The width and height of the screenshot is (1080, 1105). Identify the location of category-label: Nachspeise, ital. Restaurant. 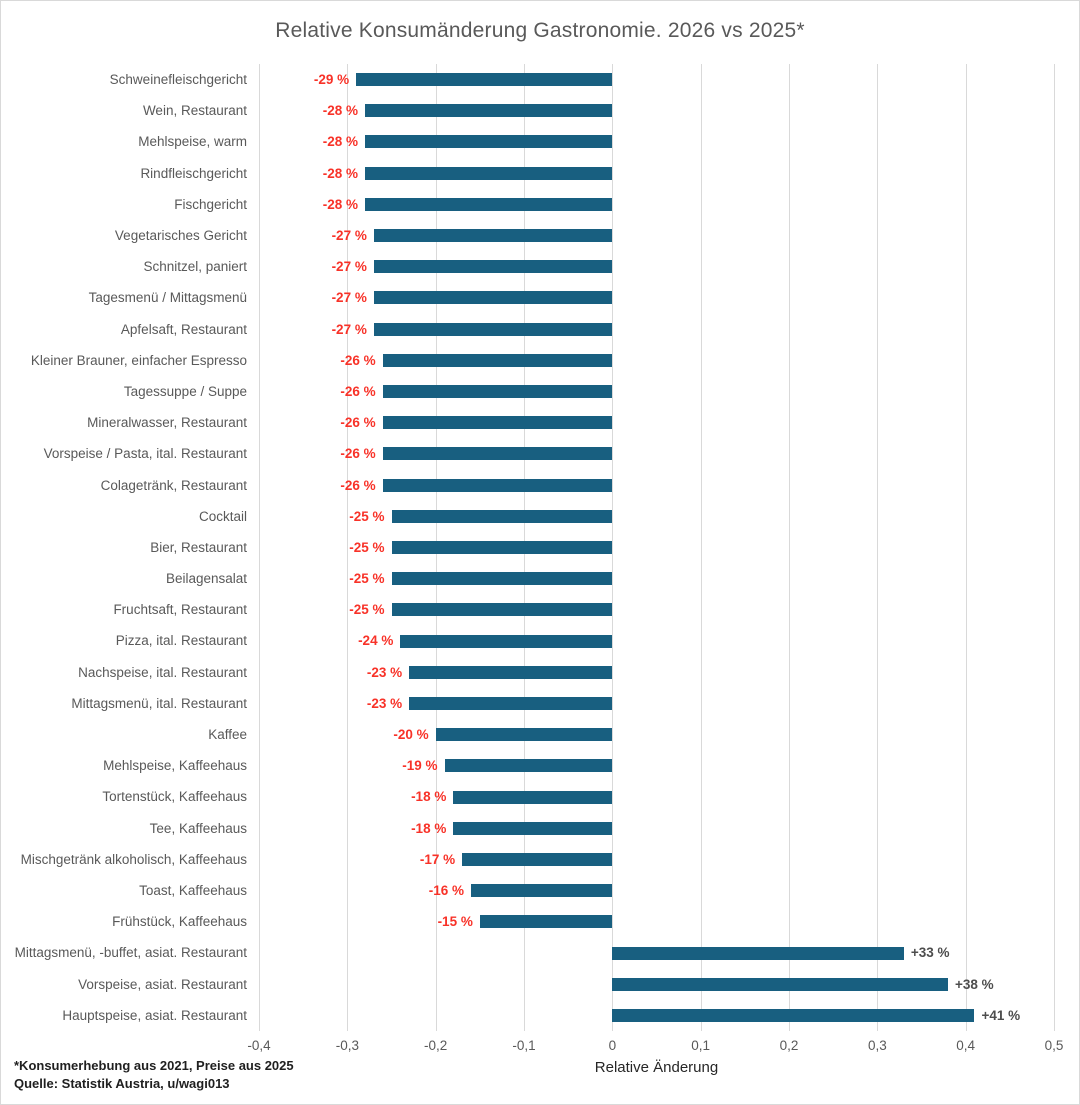
(162, 672).